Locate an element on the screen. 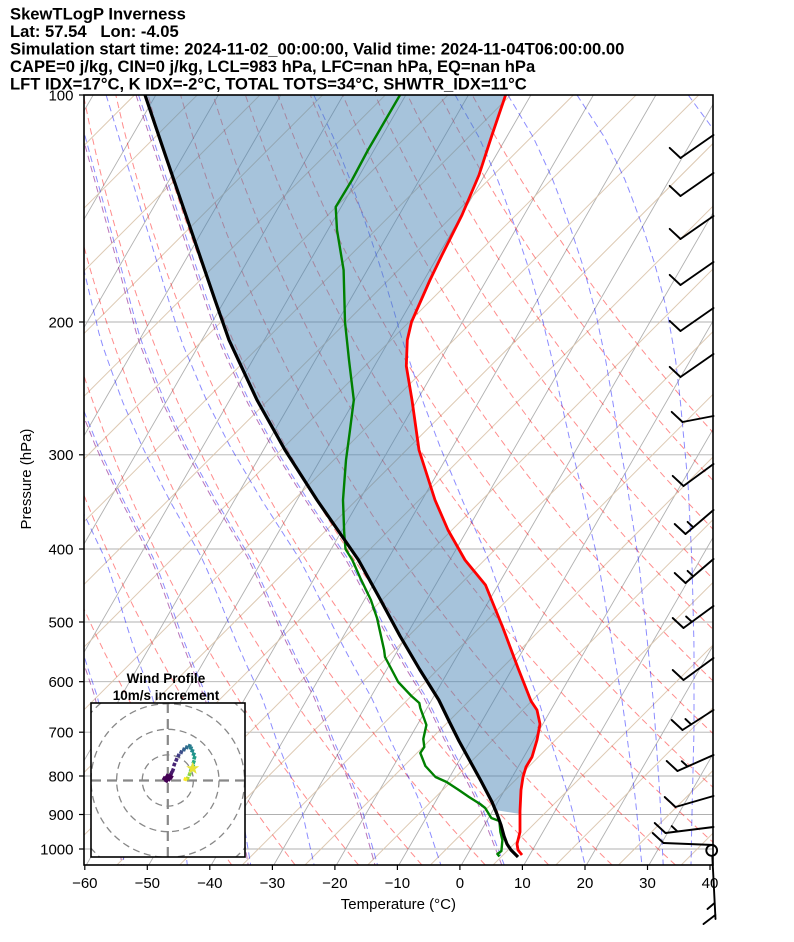  svg-text: 10 is located at coordinates (522, 883).